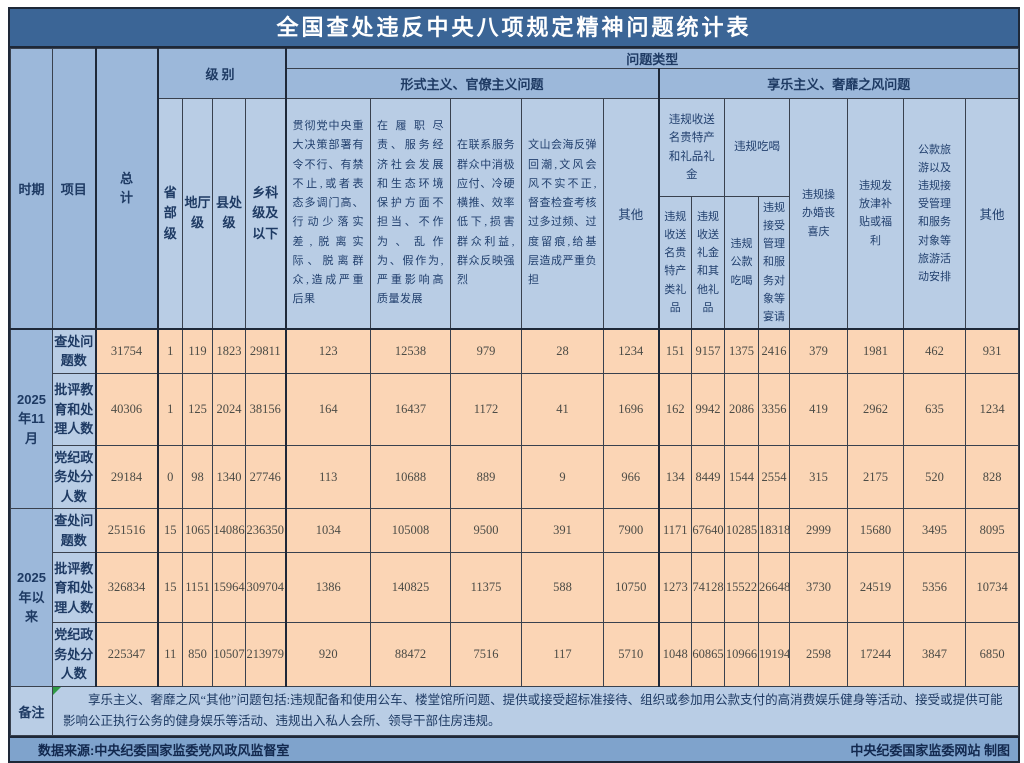  I want to click on data-cell: 31754, so click(126, 350).